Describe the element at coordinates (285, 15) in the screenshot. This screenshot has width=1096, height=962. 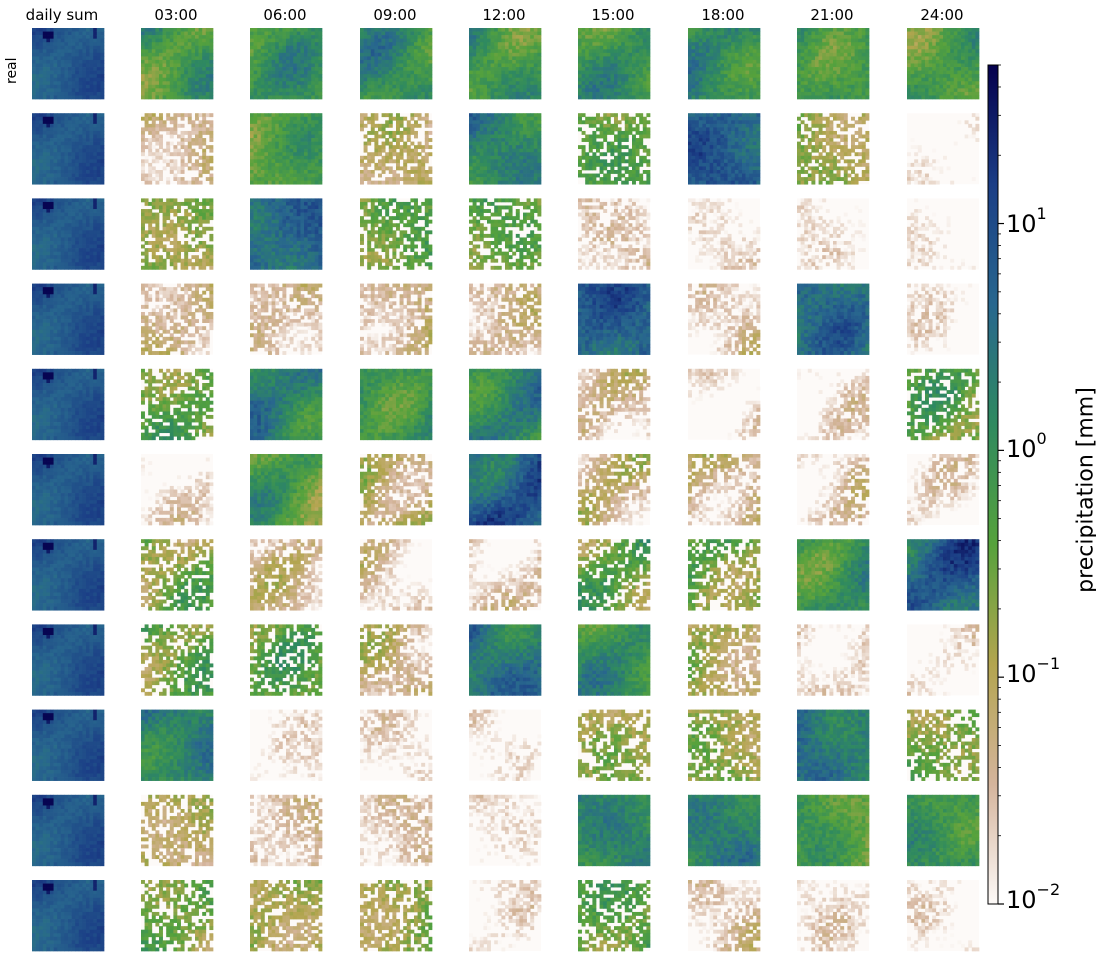
I see `column-title: 06:00` at that location.